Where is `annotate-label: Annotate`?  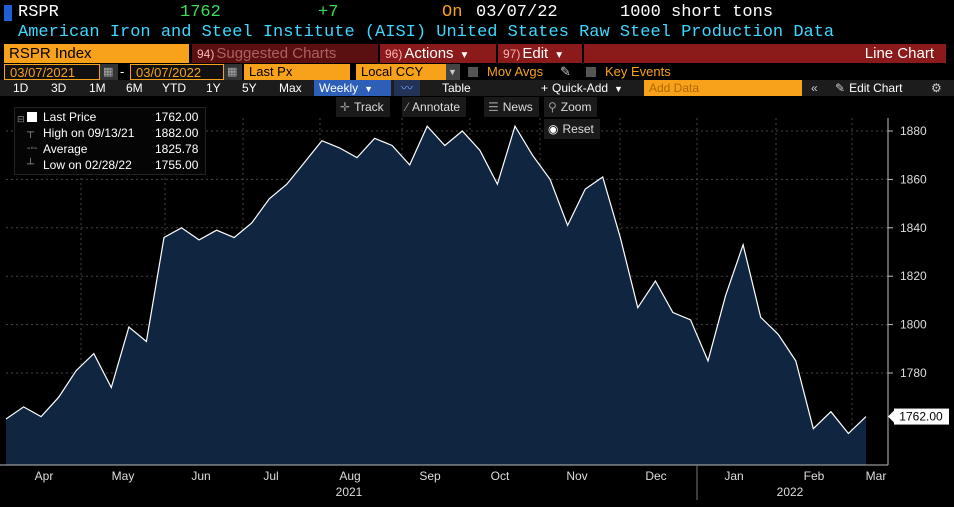
annotate-label: Annotate is located at coordinates (436, 107).